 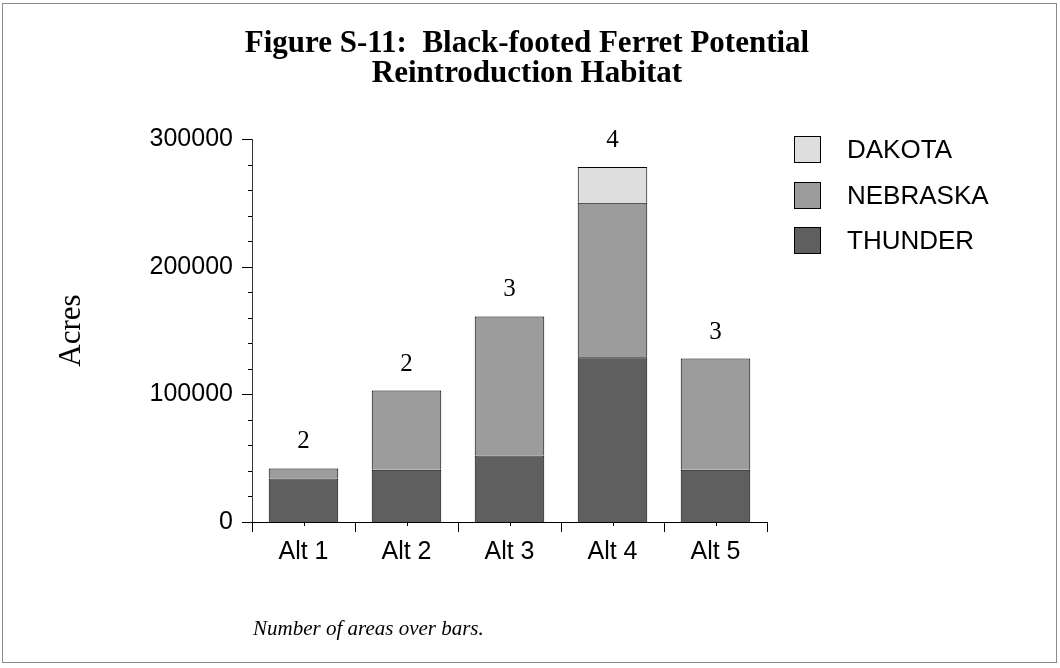 What do you see at coordinates (406, 549) in the screenshot?
I see `x-tick-label: Alt 2` at bounding box center [406, 549].